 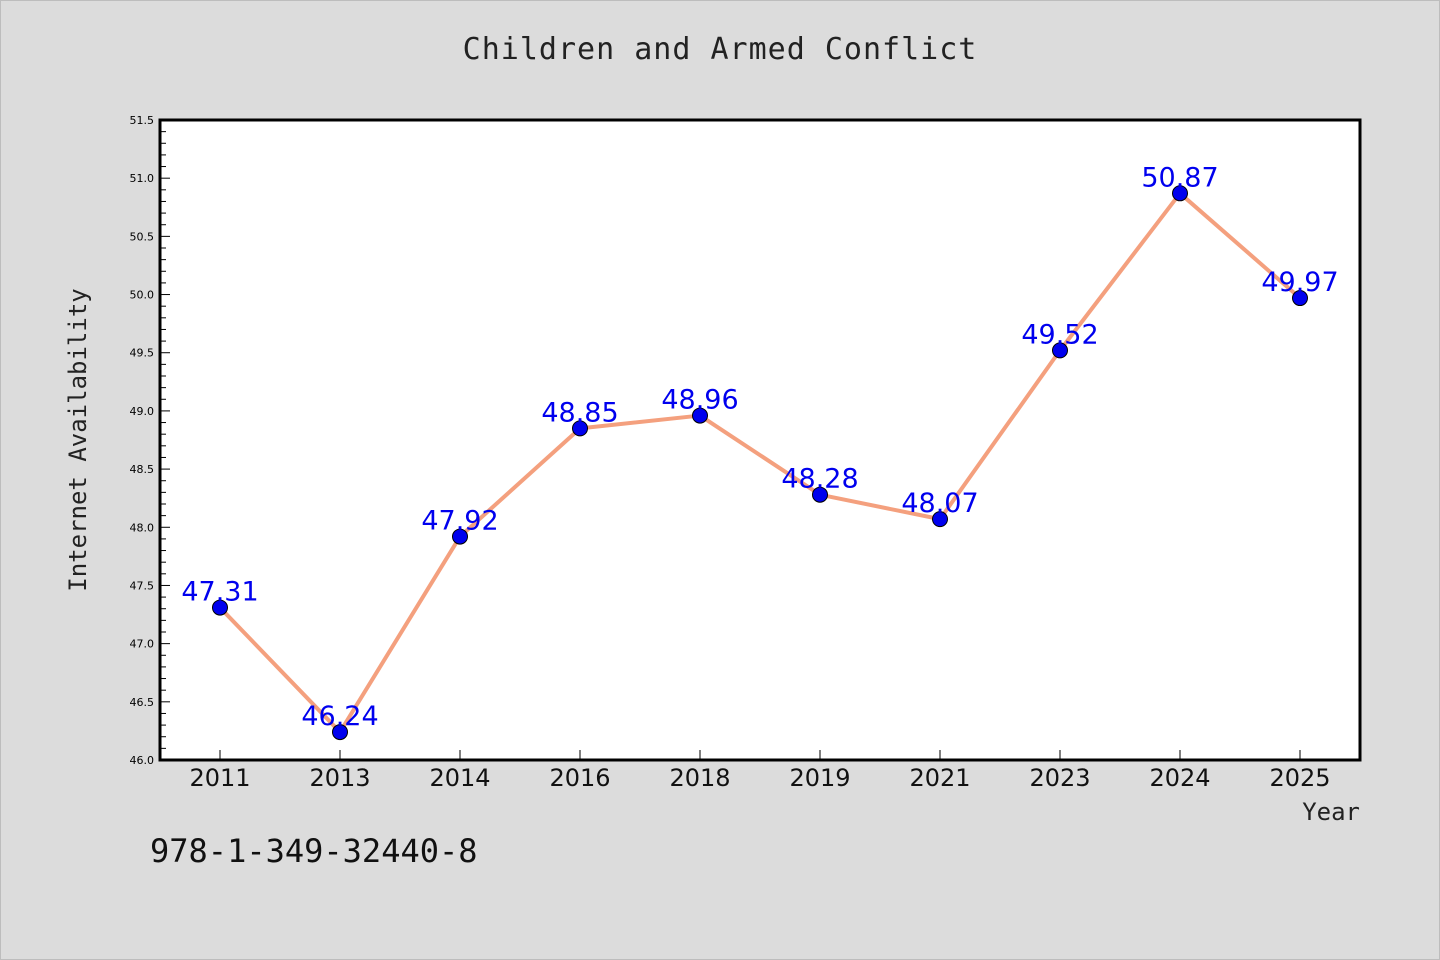 What do you see at coordinates (579, 778) in the screenshot?
I see `x-tick-label: 2016` at bounding box center [579, 778].